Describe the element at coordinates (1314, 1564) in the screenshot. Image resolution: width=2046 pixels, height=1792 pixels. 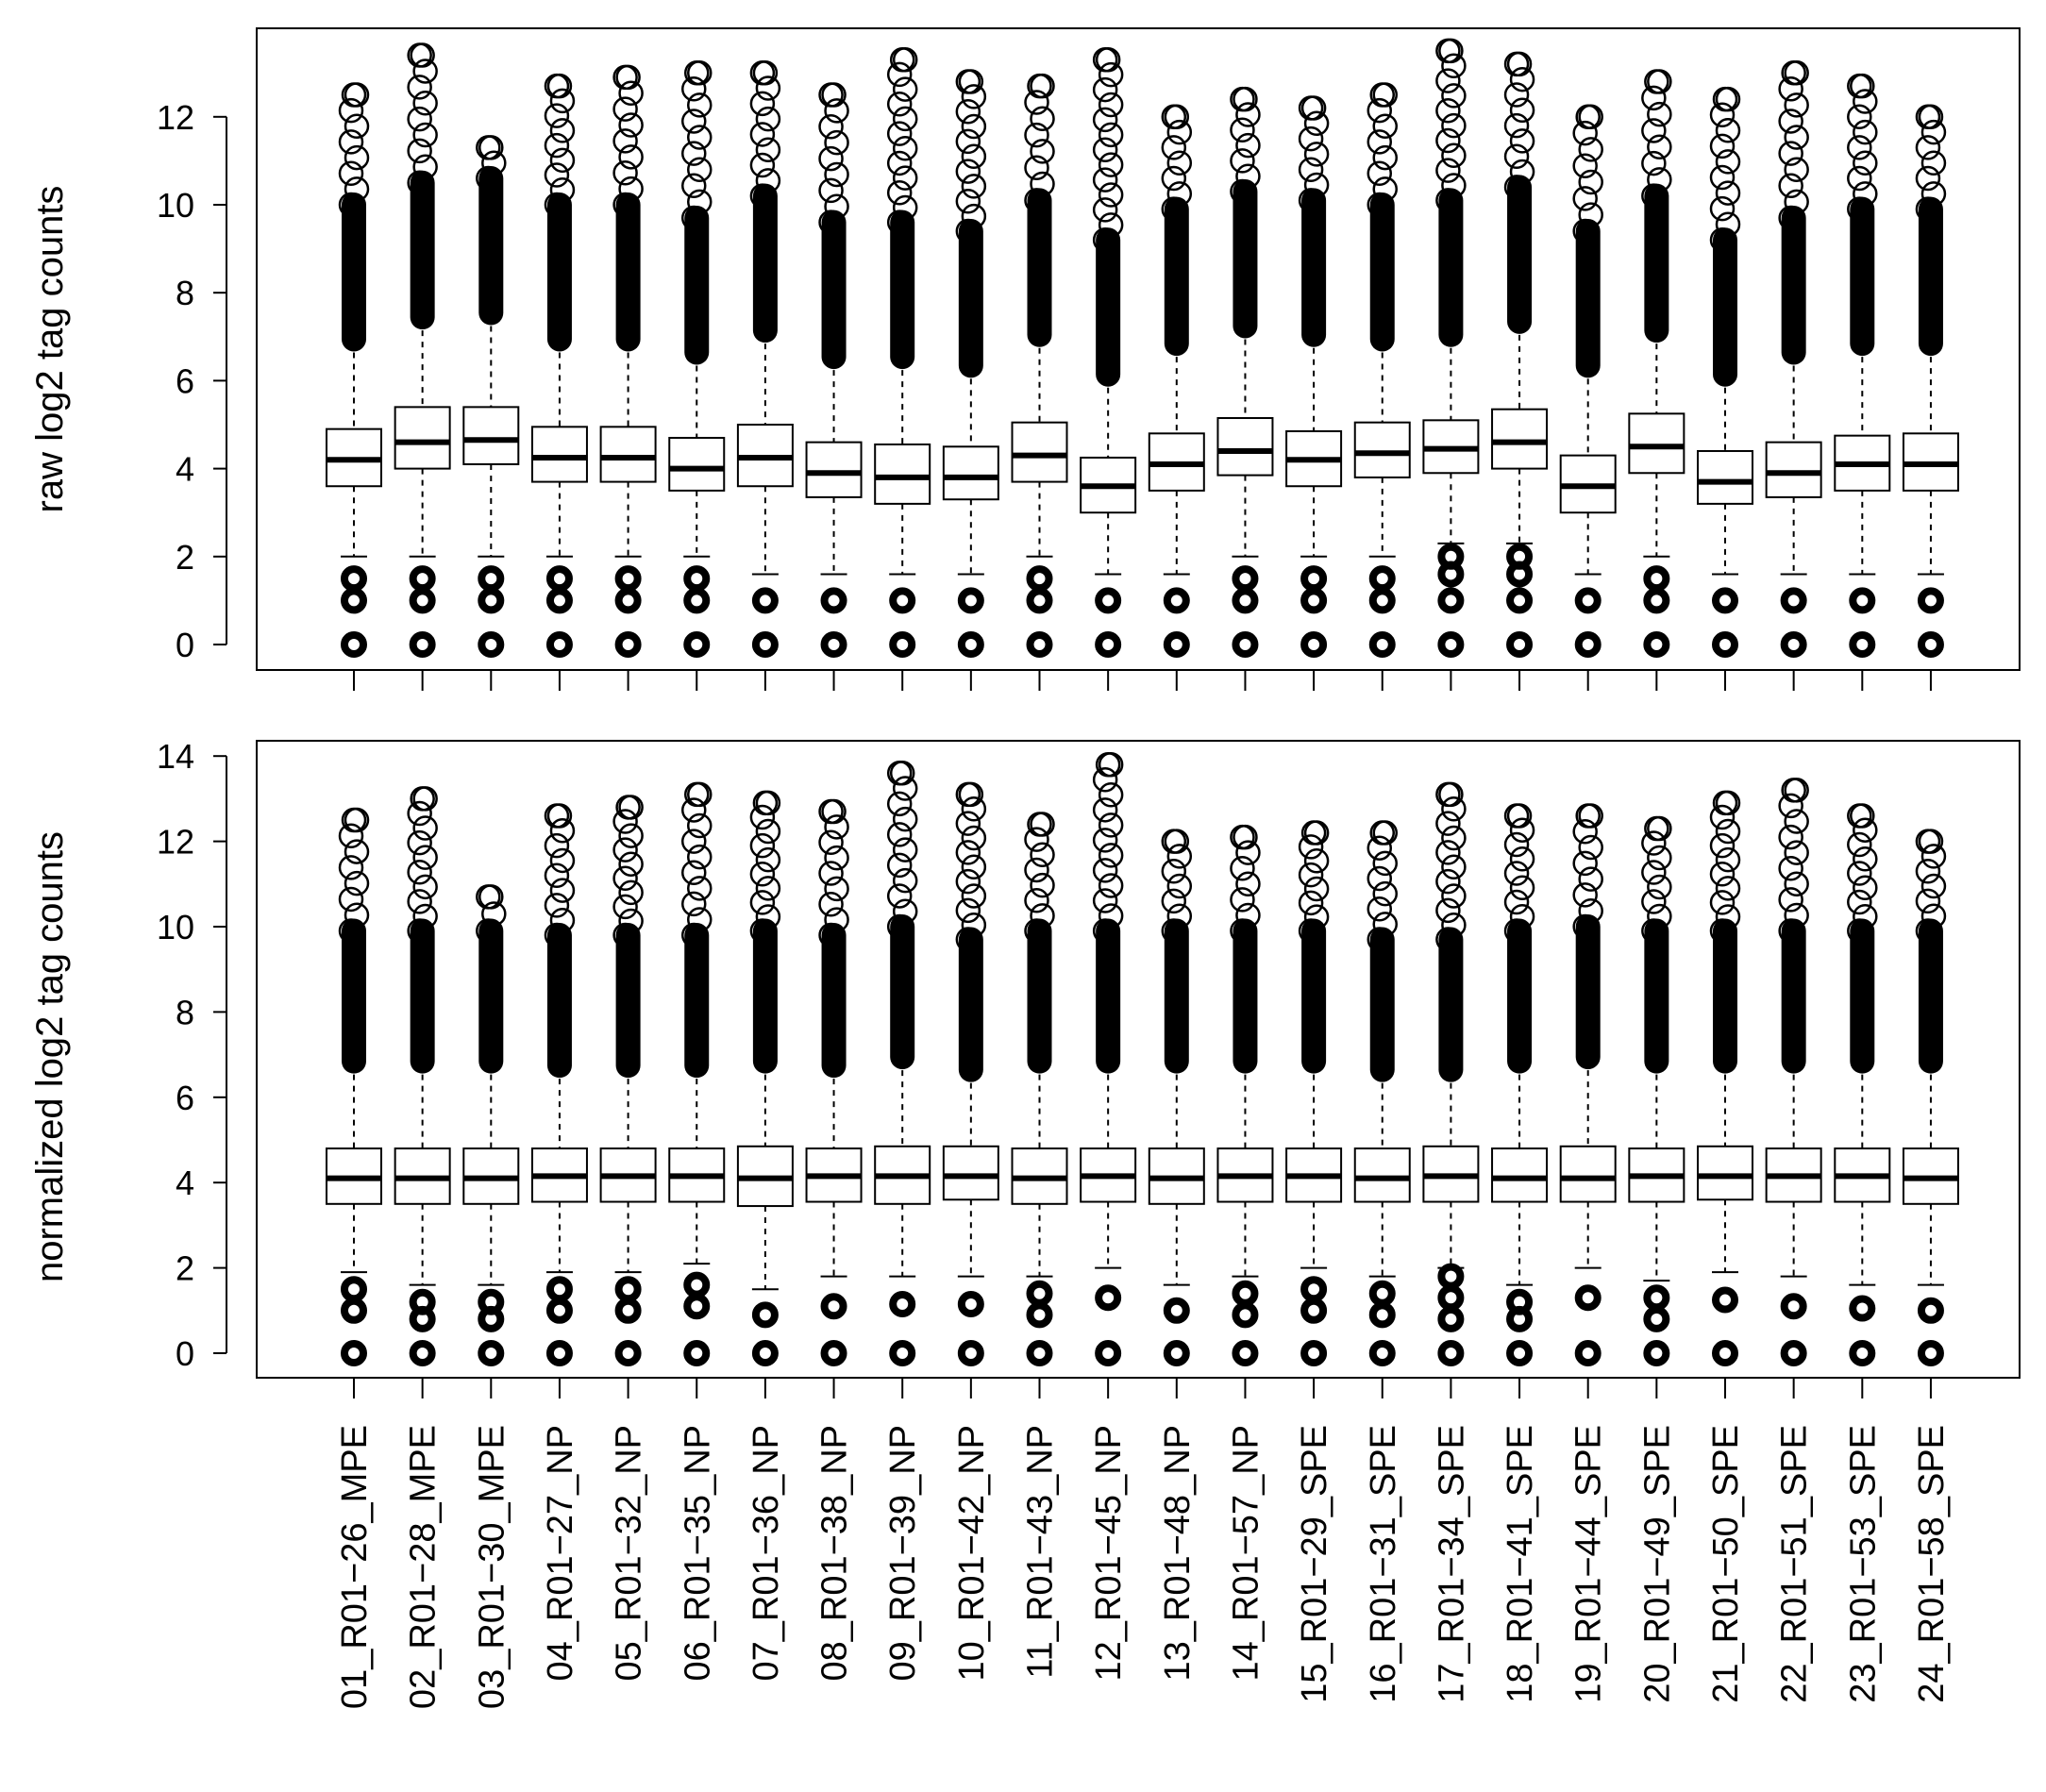
I see `x-category-label: 15_R01−29_SPE` at that location.